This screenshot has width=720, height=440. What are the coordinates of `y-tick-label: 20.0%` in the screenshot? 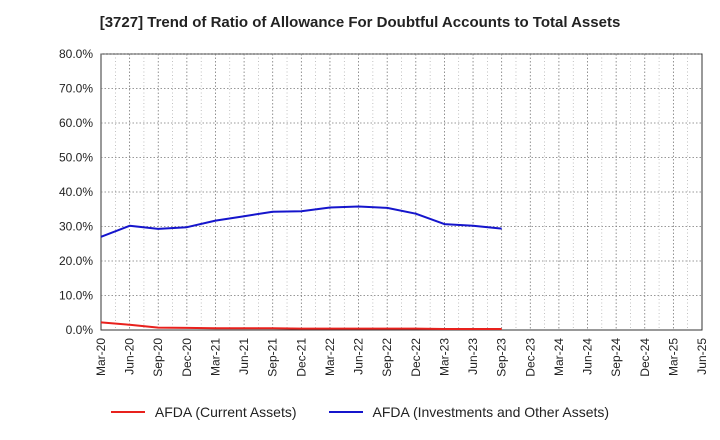 It's located at (76, 261).